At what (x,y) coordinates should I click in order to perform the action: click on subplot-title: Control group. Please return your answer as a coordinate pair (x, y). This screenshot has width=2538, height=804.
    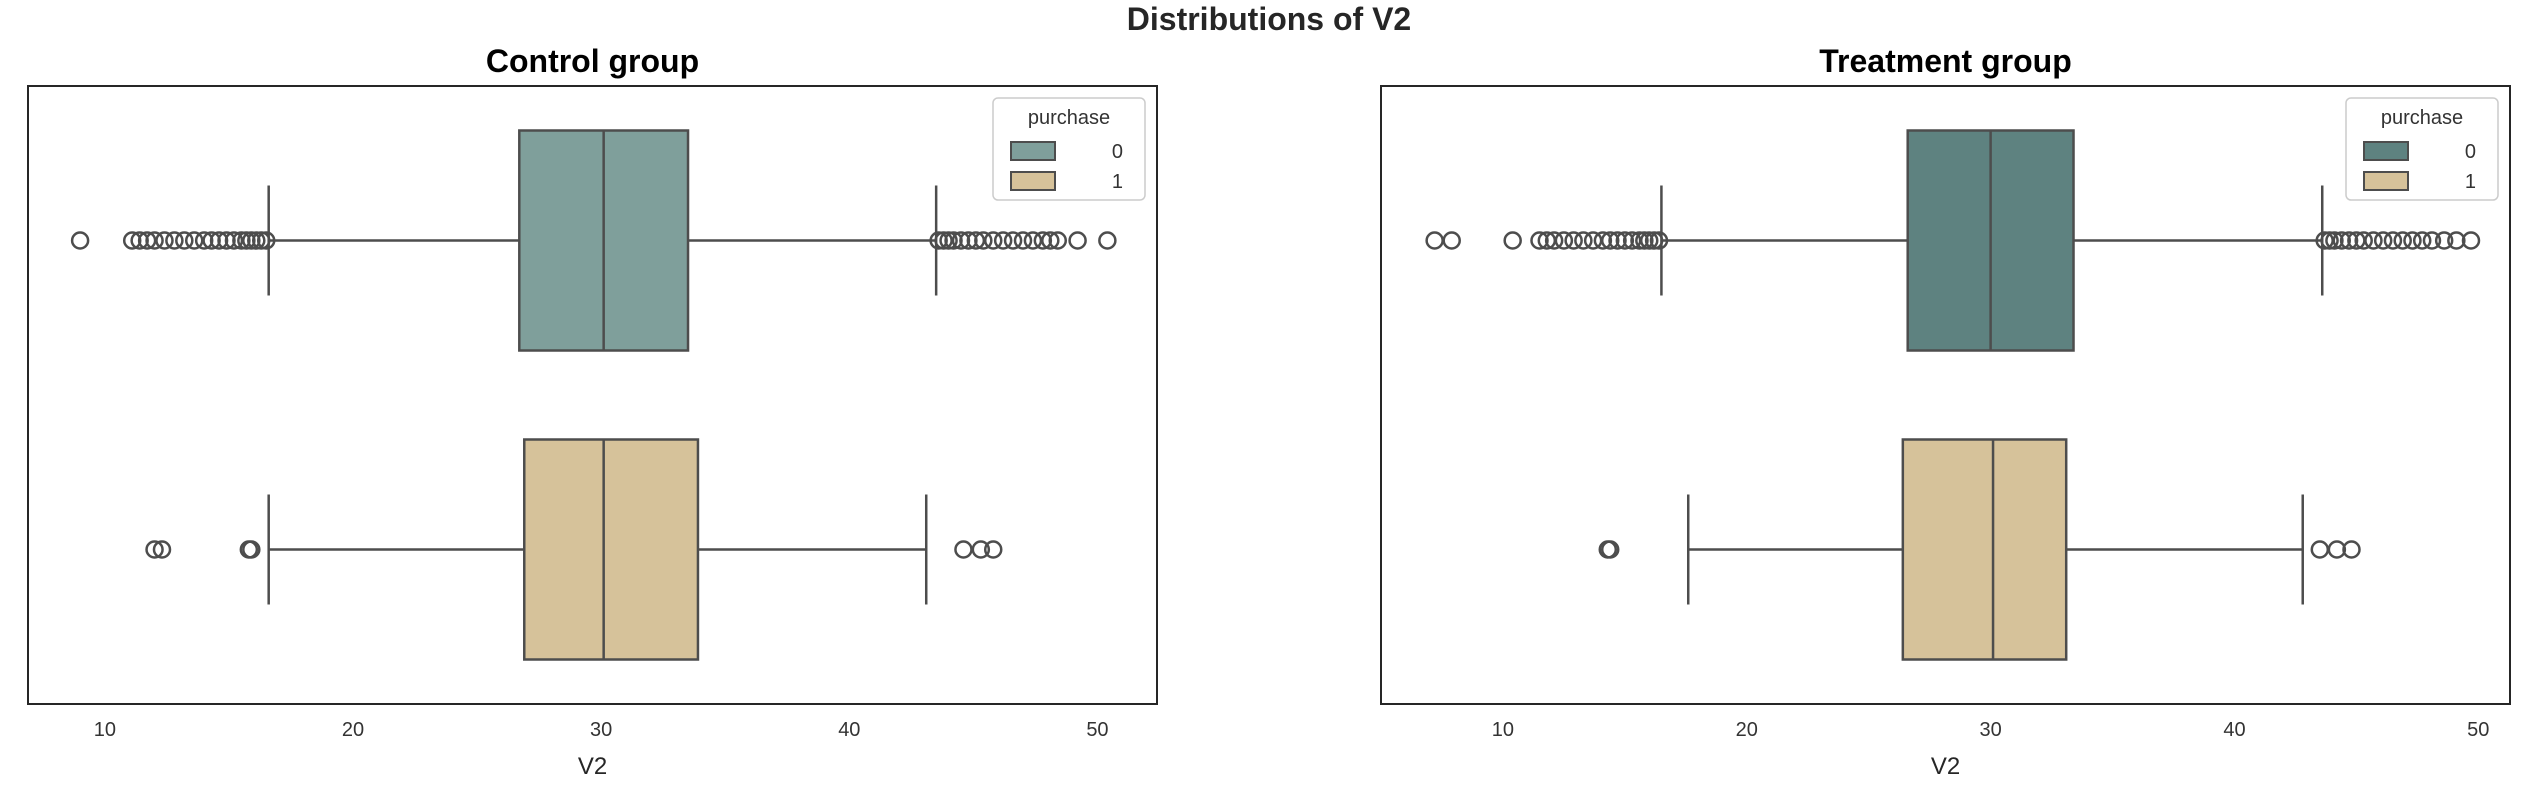
    Looking at the image, I should click on (592, 61).